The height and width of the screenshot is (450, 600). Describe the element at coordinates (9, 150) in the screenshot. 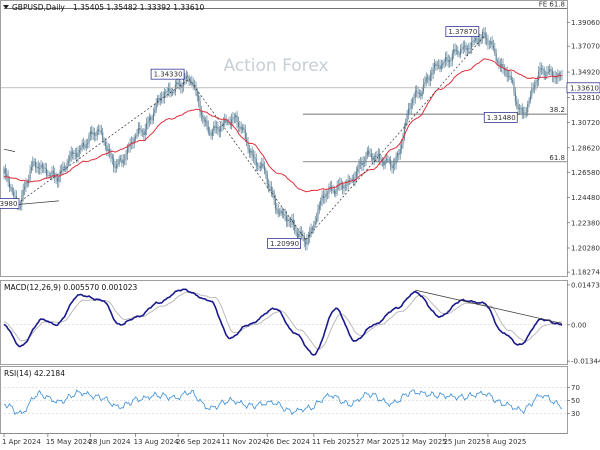

I see `solid-trendline` at that location.